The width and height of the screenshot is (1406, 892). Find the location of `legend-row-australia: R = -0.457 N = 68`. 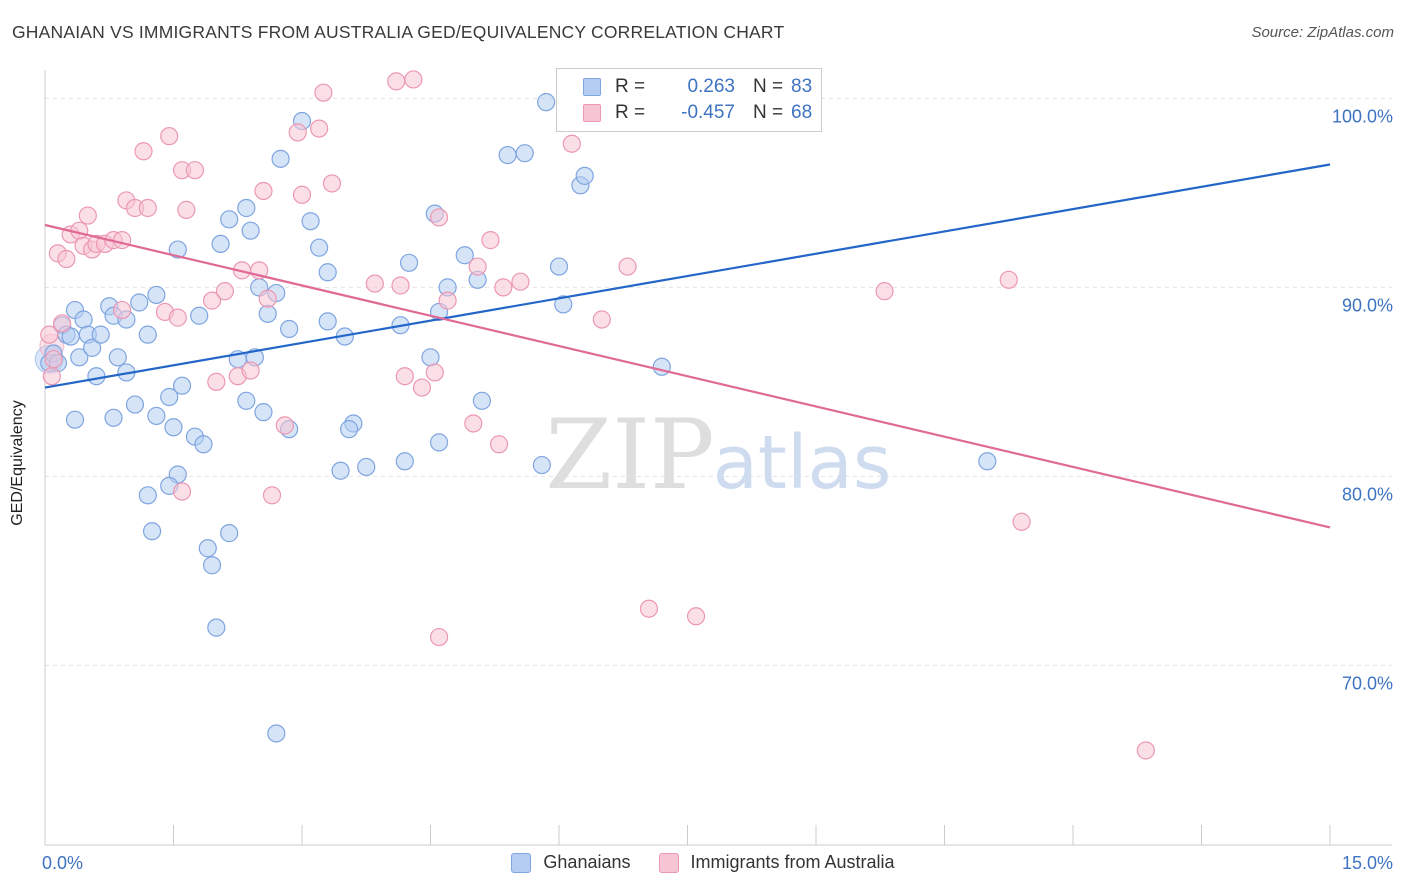

legend-row-australia: R = -0.457 N = 68 is located at coordinates (697, 113).